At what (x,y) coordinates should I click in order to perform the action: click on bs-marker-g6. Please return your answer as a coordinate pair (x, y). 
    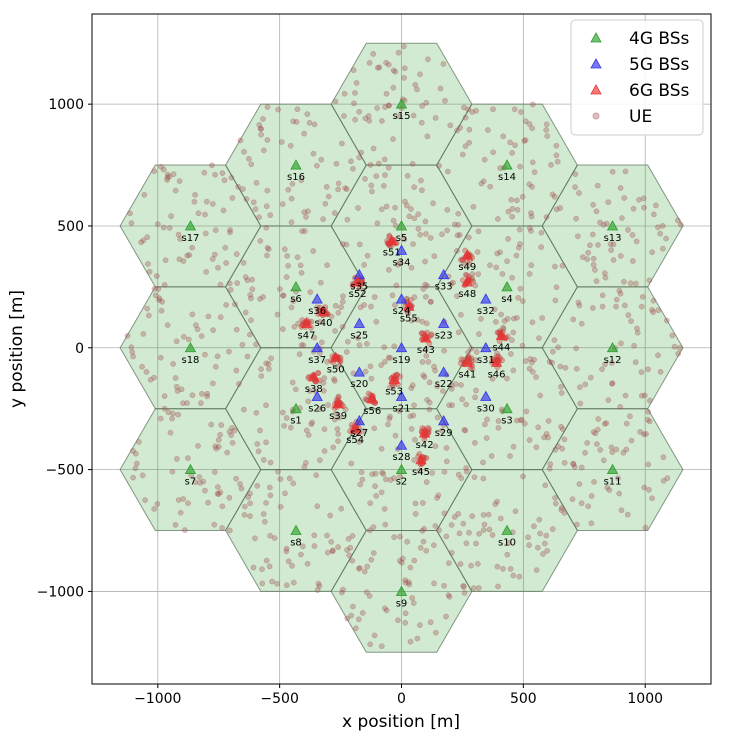
    Looking at the image, I should click on (467, 254).